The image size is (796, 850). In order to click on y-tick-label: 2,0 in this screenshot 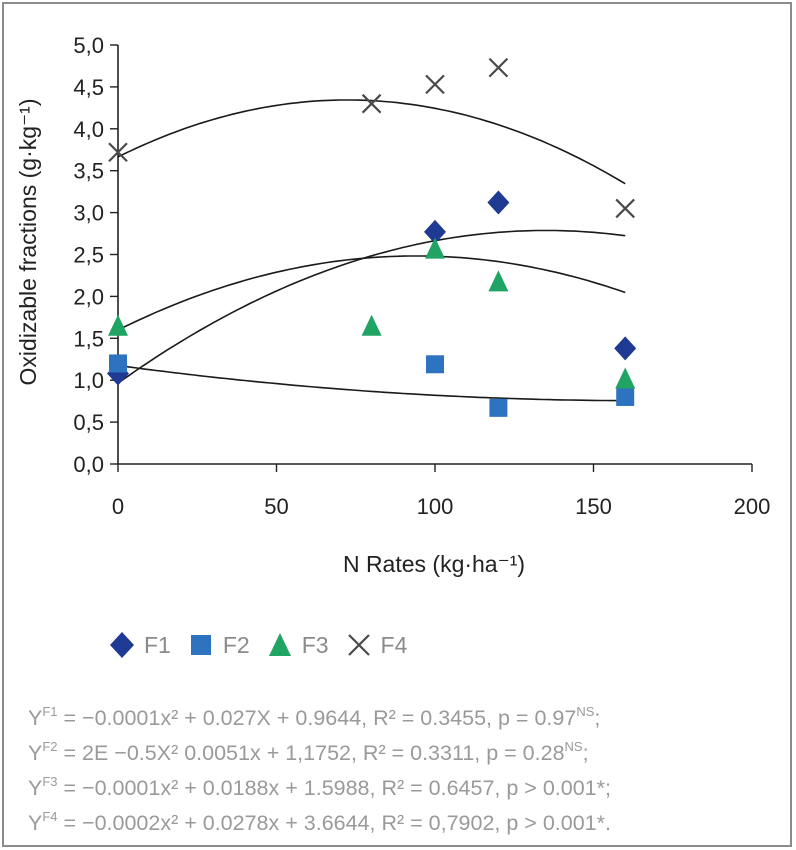, I will do `click(88, 296)`.